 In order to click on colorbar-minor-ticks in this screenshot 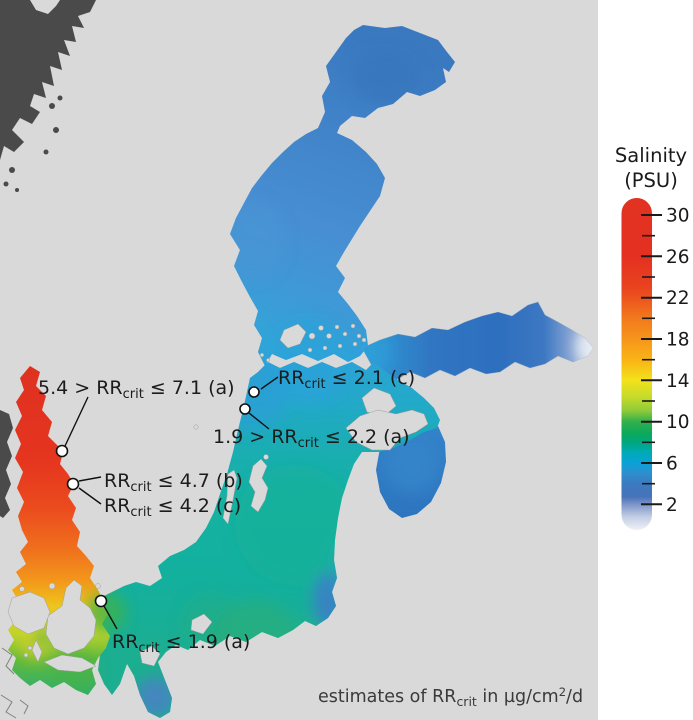, I will do `click(648, 359)`.